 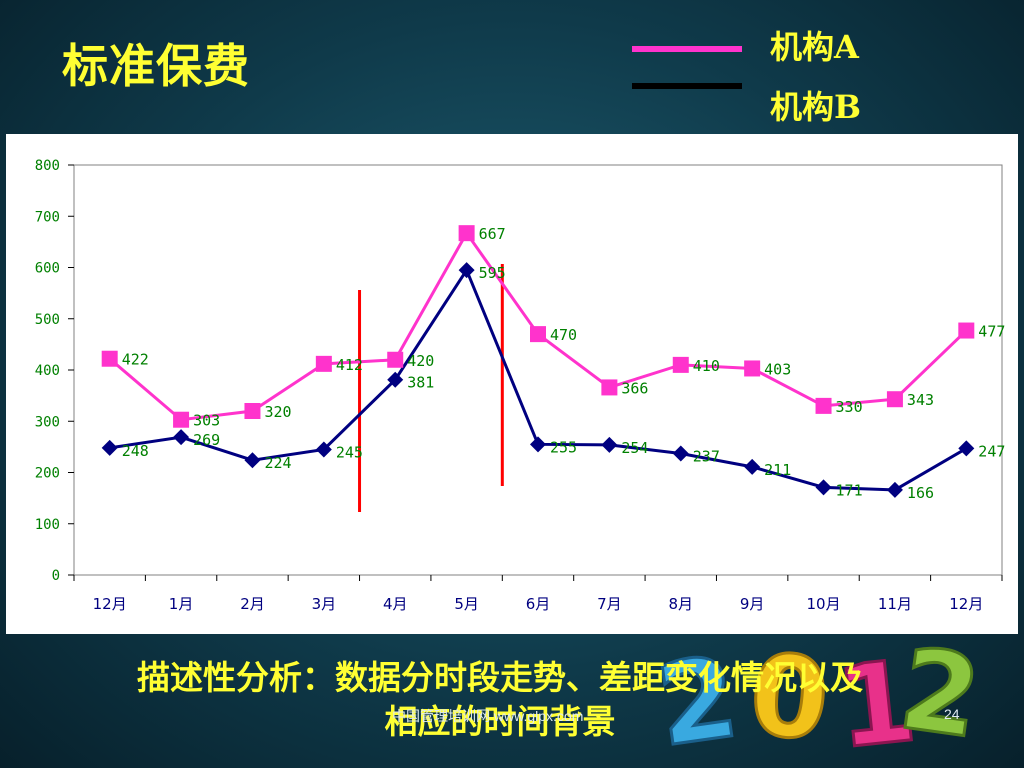 What do you see at coordinates (680, 604) in the screenshot?
I see `x-tick-label: 8月` at bounding box center [680, 604].